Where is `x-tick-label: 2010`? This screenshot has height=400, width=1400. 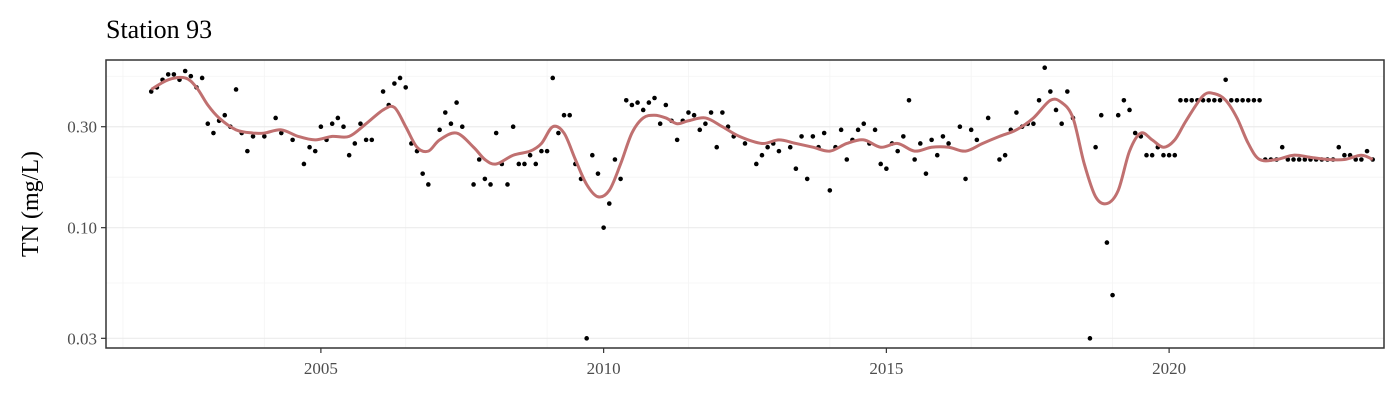
x-tick-label: 2010 is located at coordinates (604, 368).